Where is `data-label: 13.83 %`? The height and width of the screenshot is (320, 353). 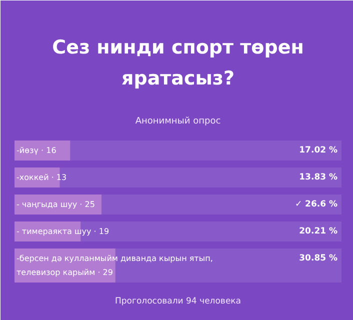 data-label: 13.83 % is located at coordinates (318, 177).